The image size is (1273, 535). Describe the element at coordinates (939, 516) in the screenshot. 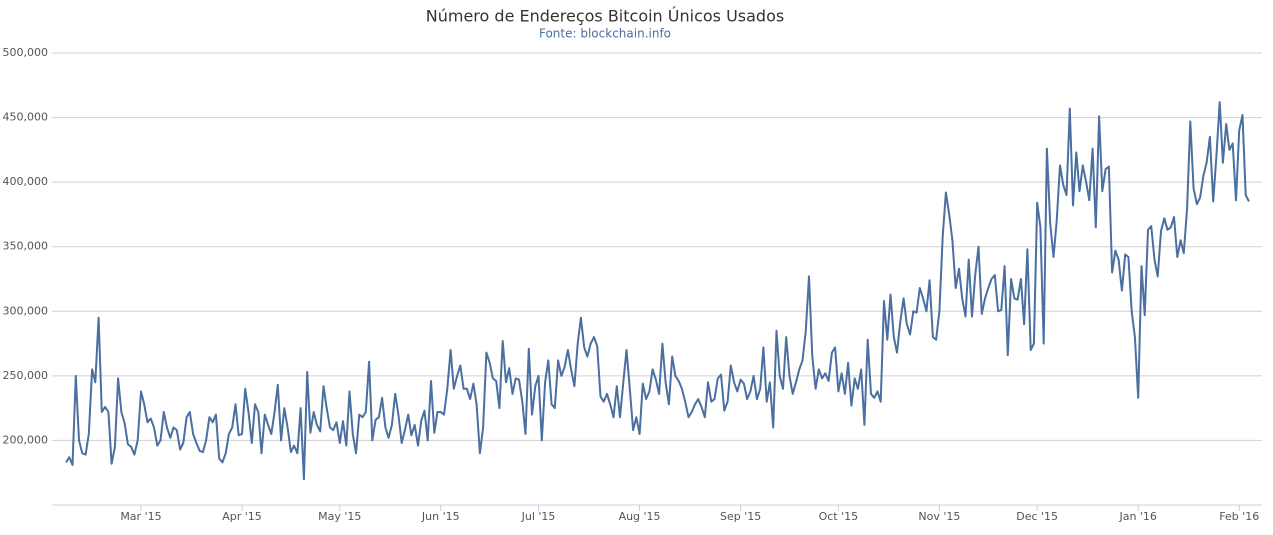

I see `x-tick-label: Nov '15` at that location.